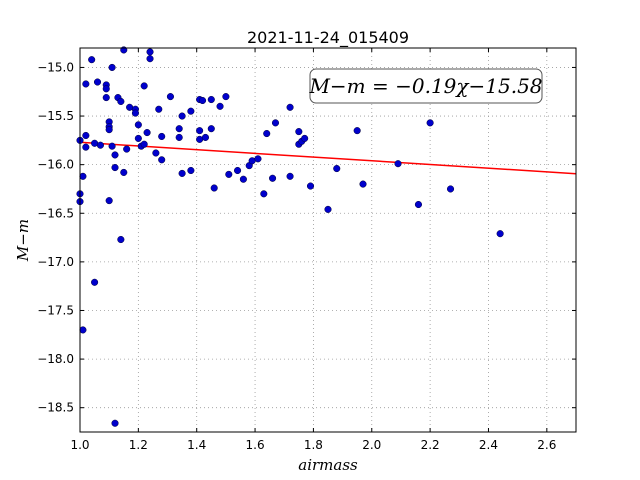 This screenshot has width=640, height=480. I want to click on fit-line, so click(328, 158).